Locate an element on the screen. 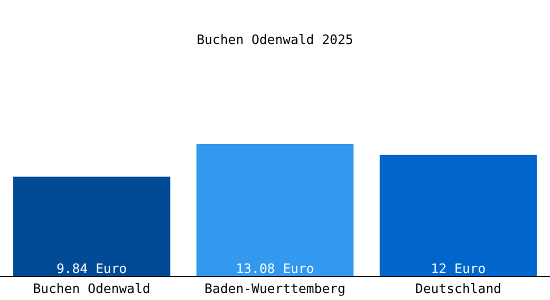 The height and width of the screenshot is (300, 550). x-tick-label: Buchen Odenwald is located at coordinates (91, 289).